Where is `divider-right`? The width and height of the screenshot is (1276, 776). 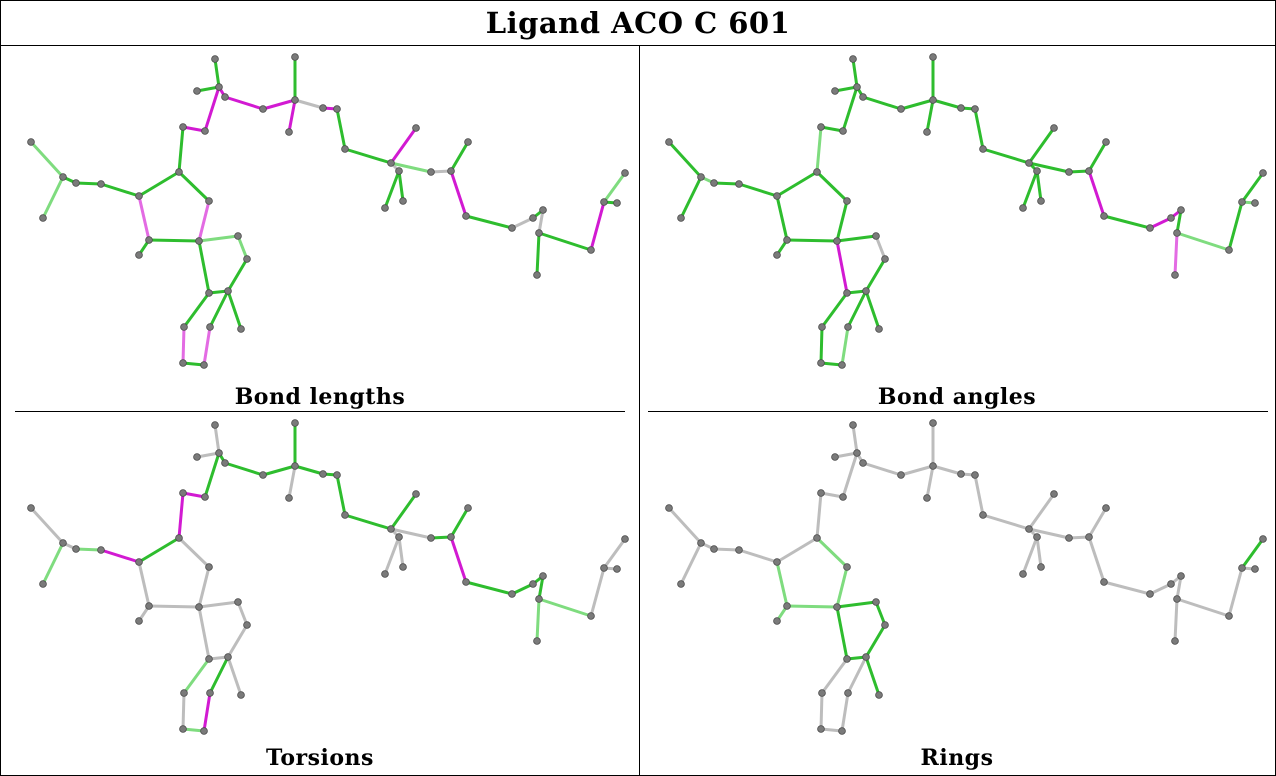
divider-right is located at coordinates (958, 411).